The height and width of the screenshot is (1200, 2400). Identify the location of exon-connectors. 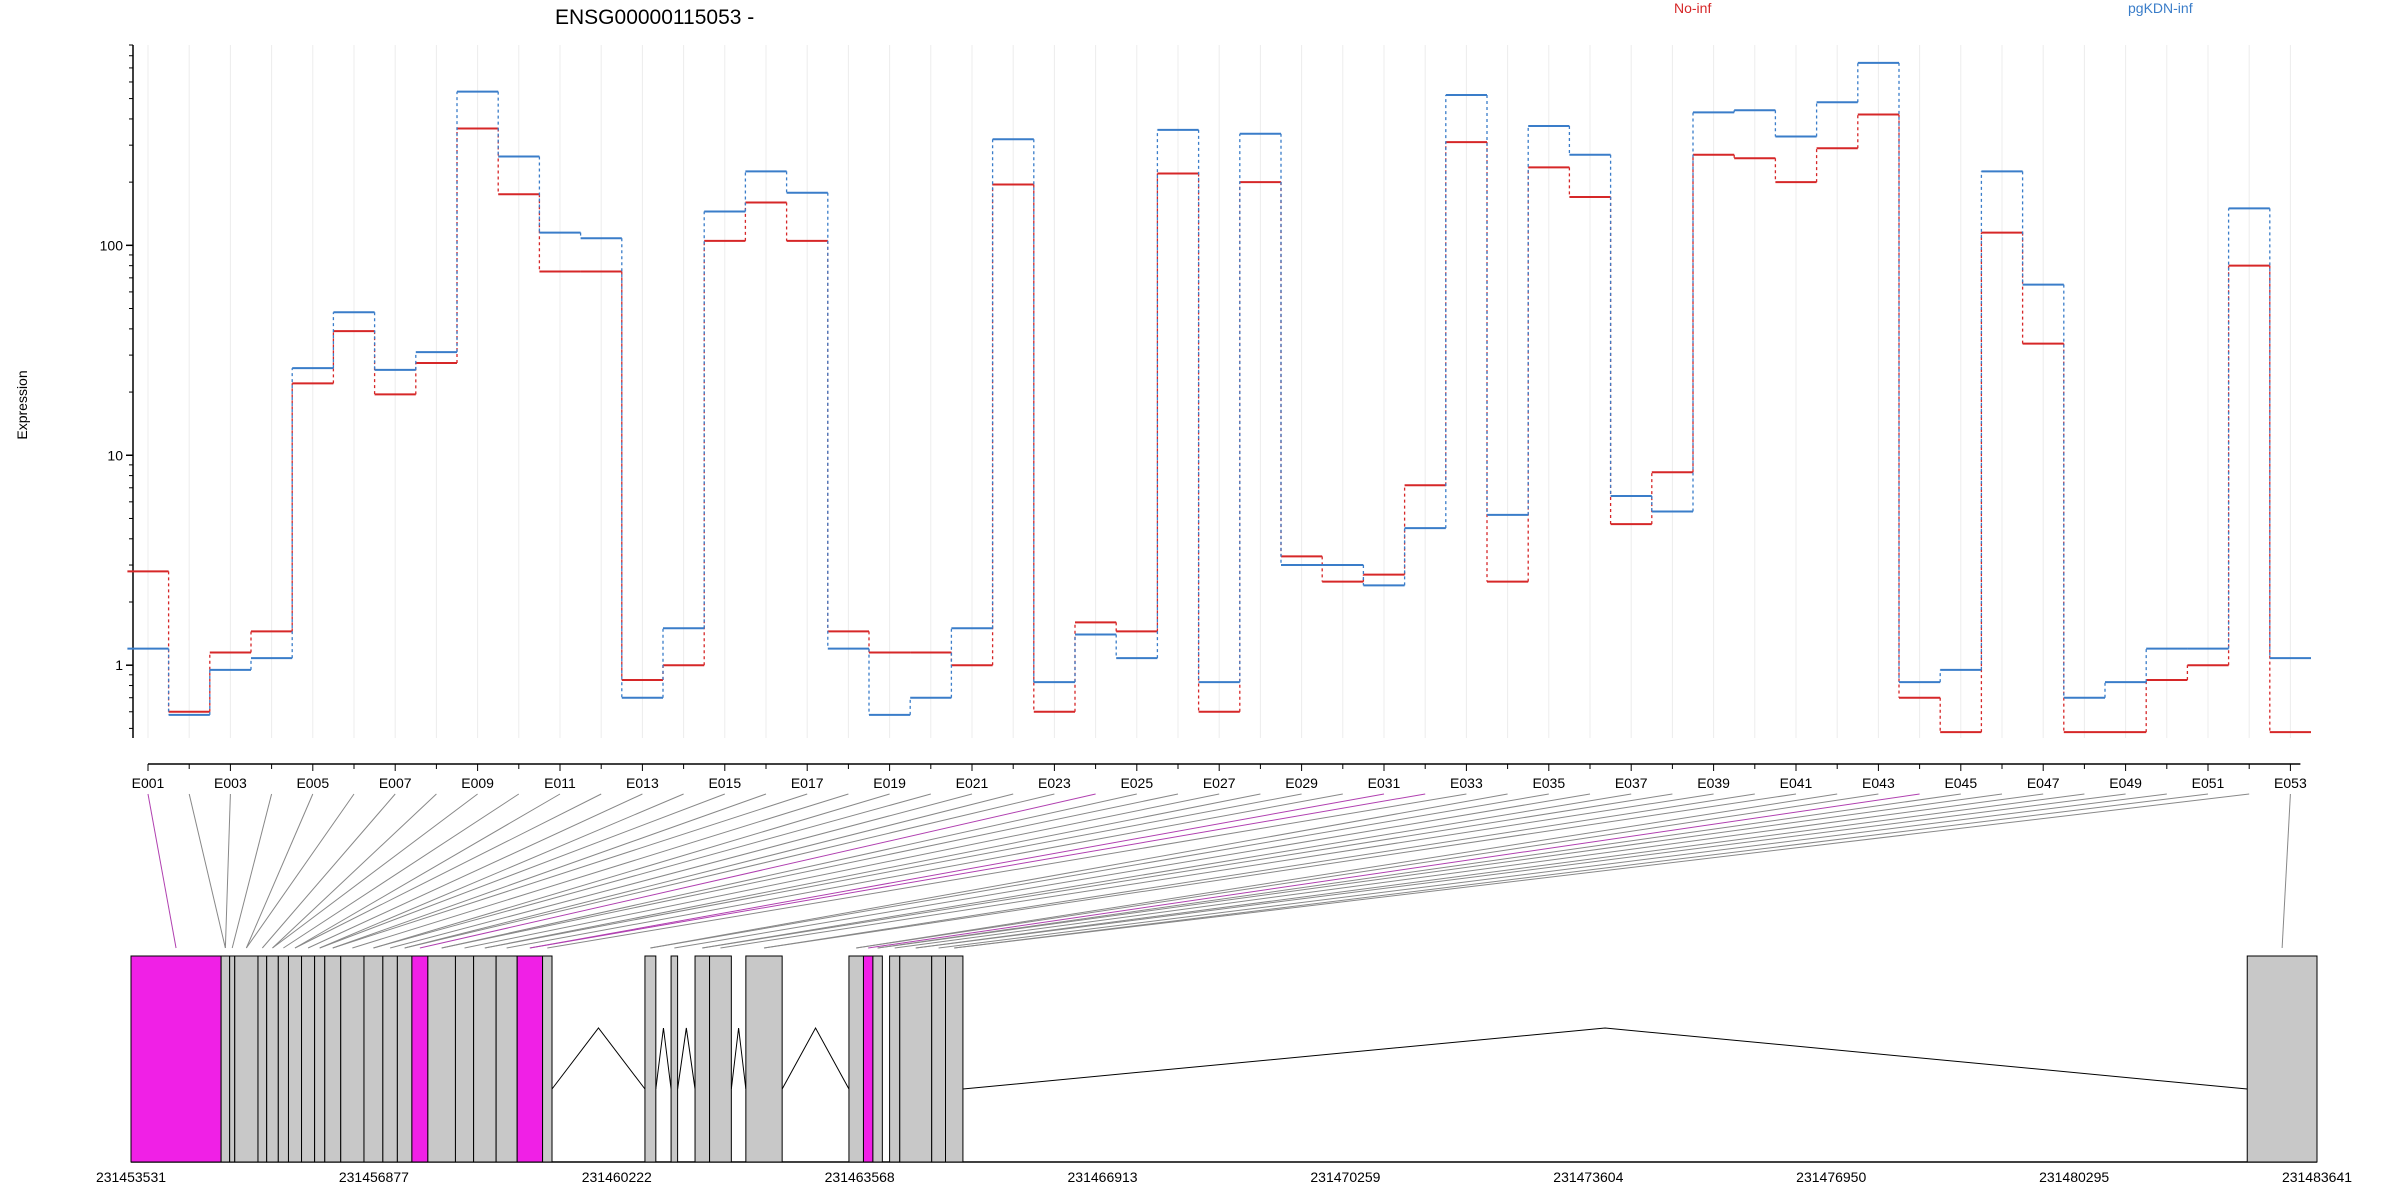
(1219, 871).